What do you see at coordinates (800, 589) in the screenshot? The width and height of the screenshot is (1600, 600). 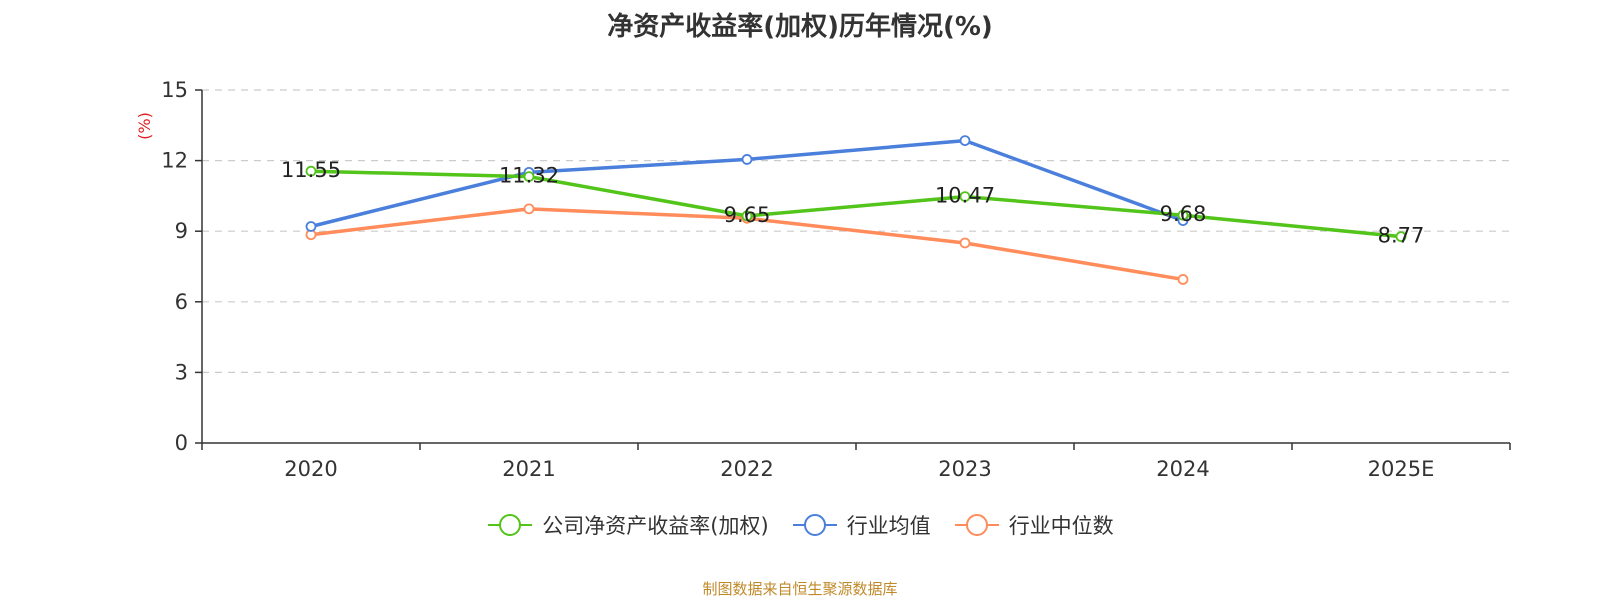 I see `source-footer: 制图数据来自恒生聚源数据库` at bounding box center [800, 589].